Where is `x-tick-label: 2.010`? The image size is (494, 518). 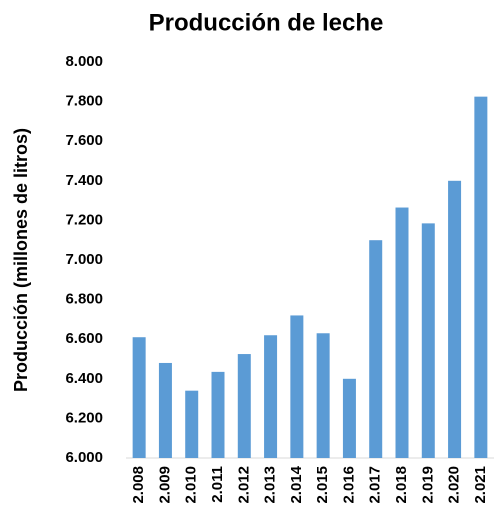
x-tick-label: 2.010 is located at coordinates (191, 485).